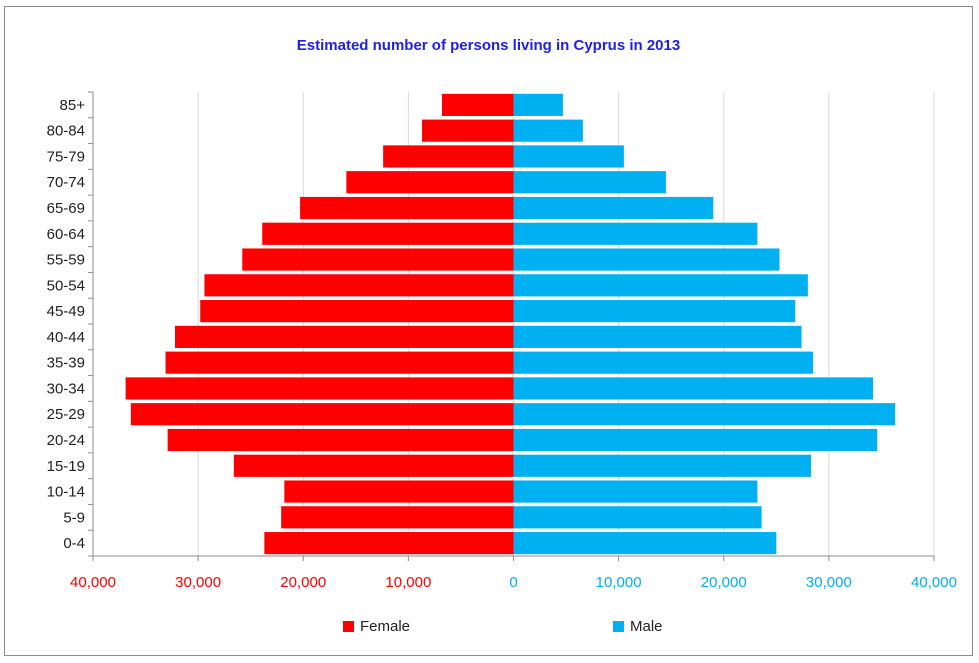  Describe the element at coordinates (66, 337) in the screenshot. I see `y-tick-label: 40-44` at that location.